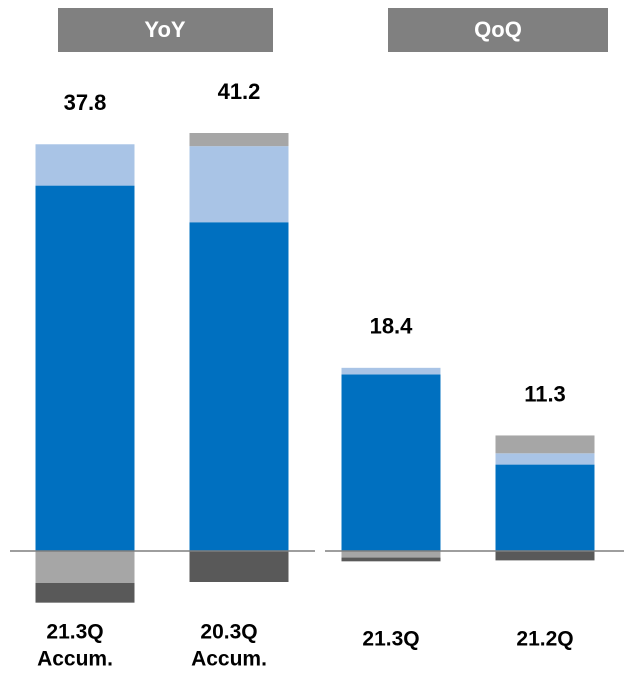 This screenshot has height=674, width=624. I want to click on x-tick-label: 20.3Q, so click(228, 632).